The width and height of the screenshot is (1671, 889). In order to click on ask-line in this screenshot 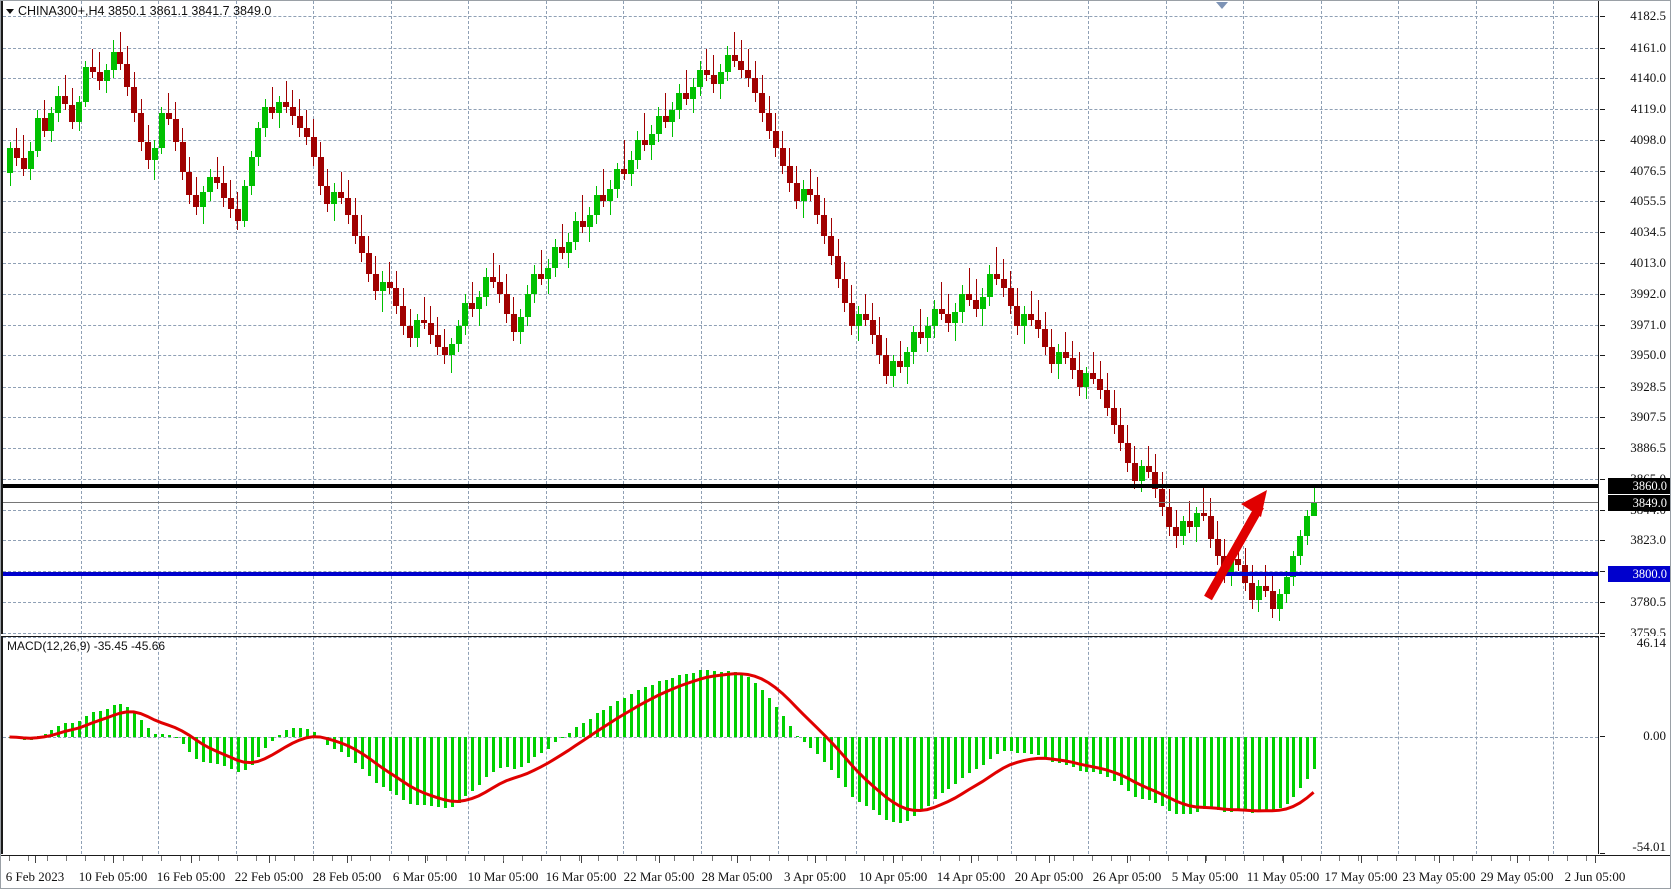, I will do `click(800, 503)`.